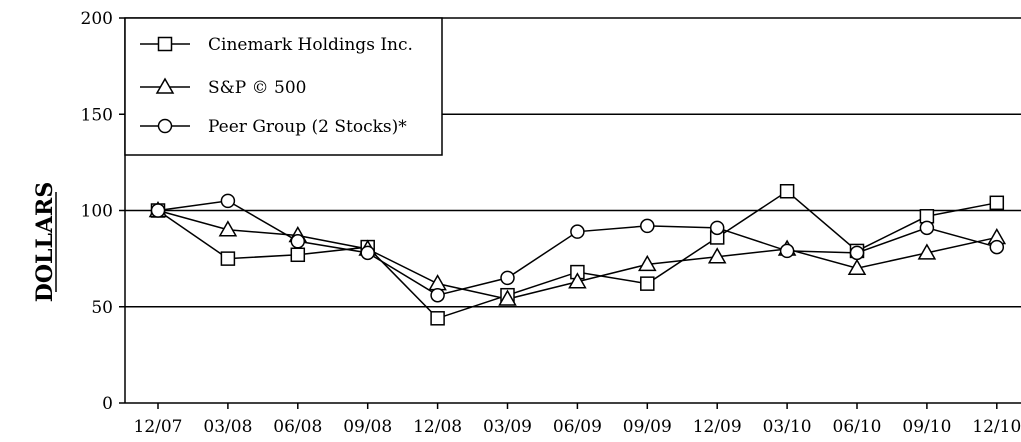  I want to click on x-tick-label-1: 03/08, so click(227, 427).